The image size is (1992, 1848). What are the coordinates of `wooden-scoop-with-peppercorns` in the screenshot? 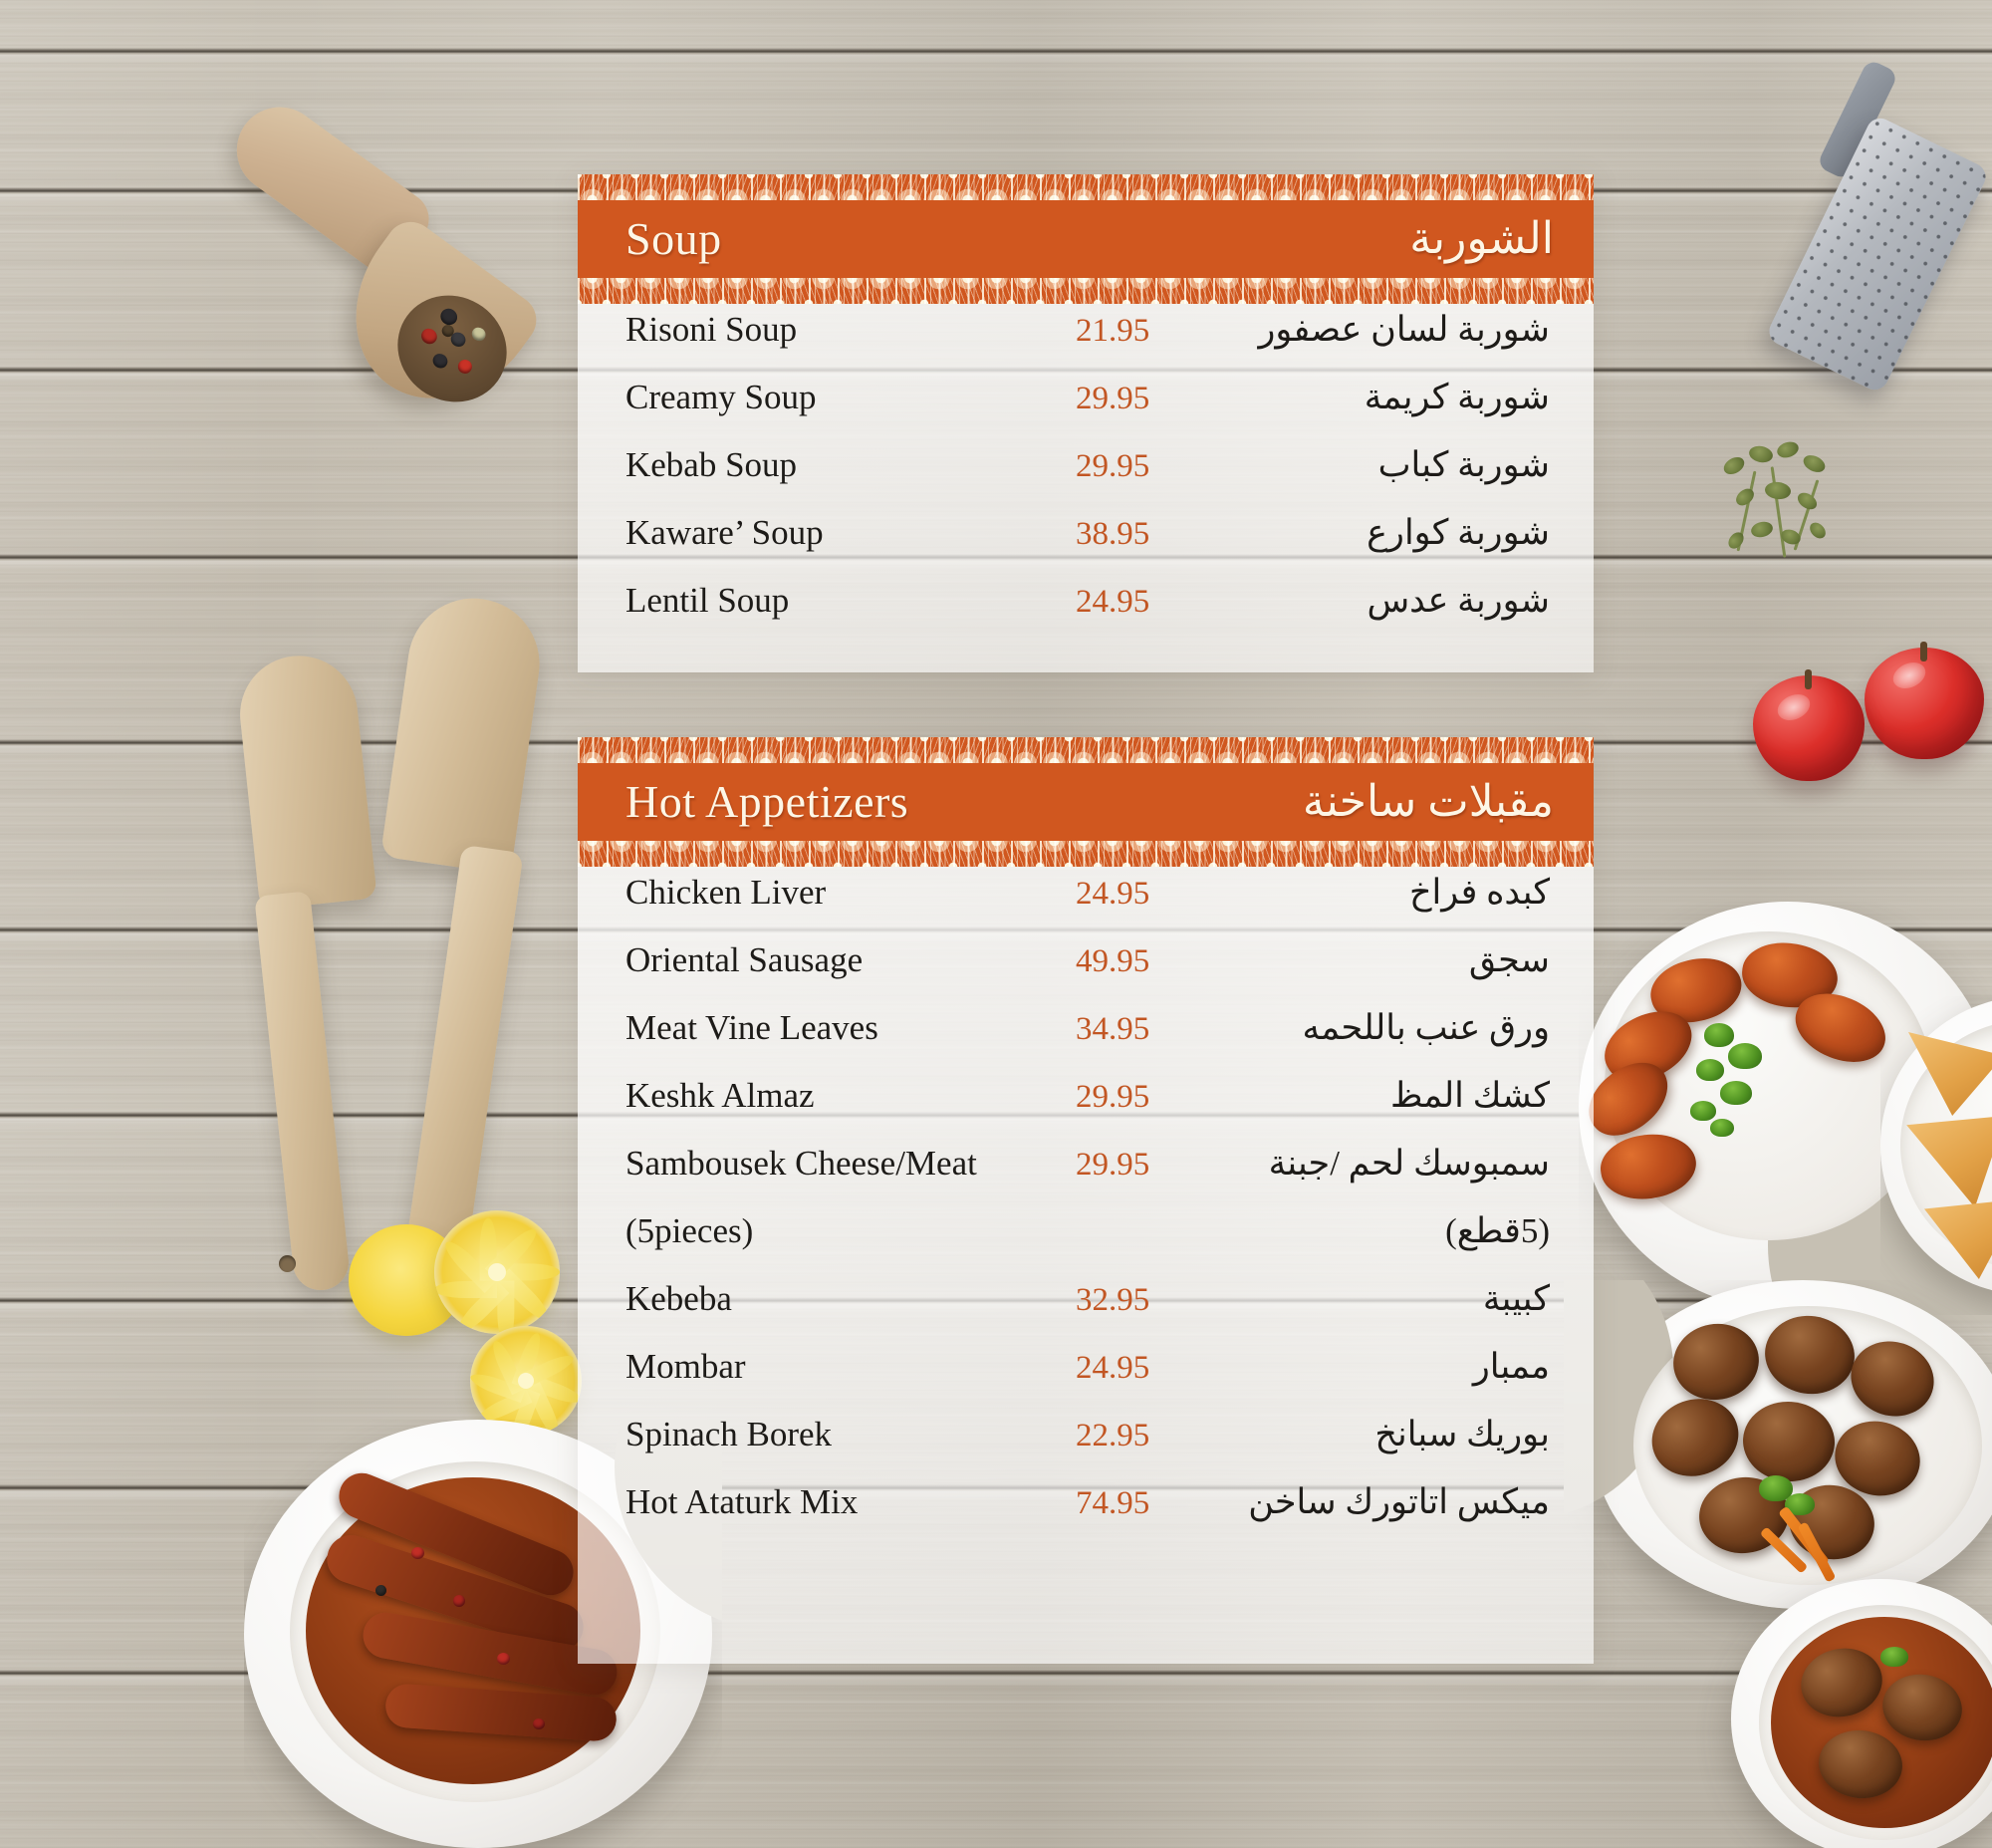 It's located at (399, 264).